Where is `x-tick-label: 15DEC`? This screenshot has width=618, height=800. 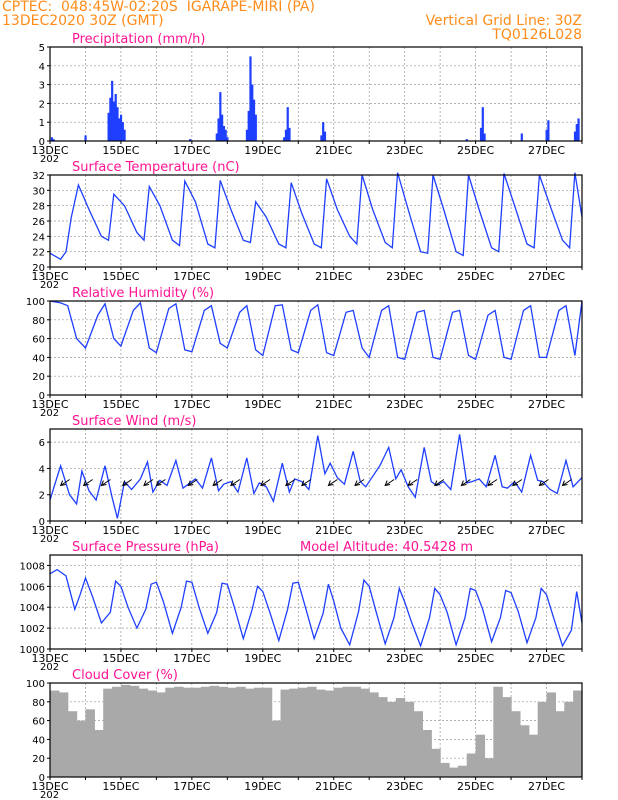 x-tick-label: 15DEC is located at coordinates (120, 786).